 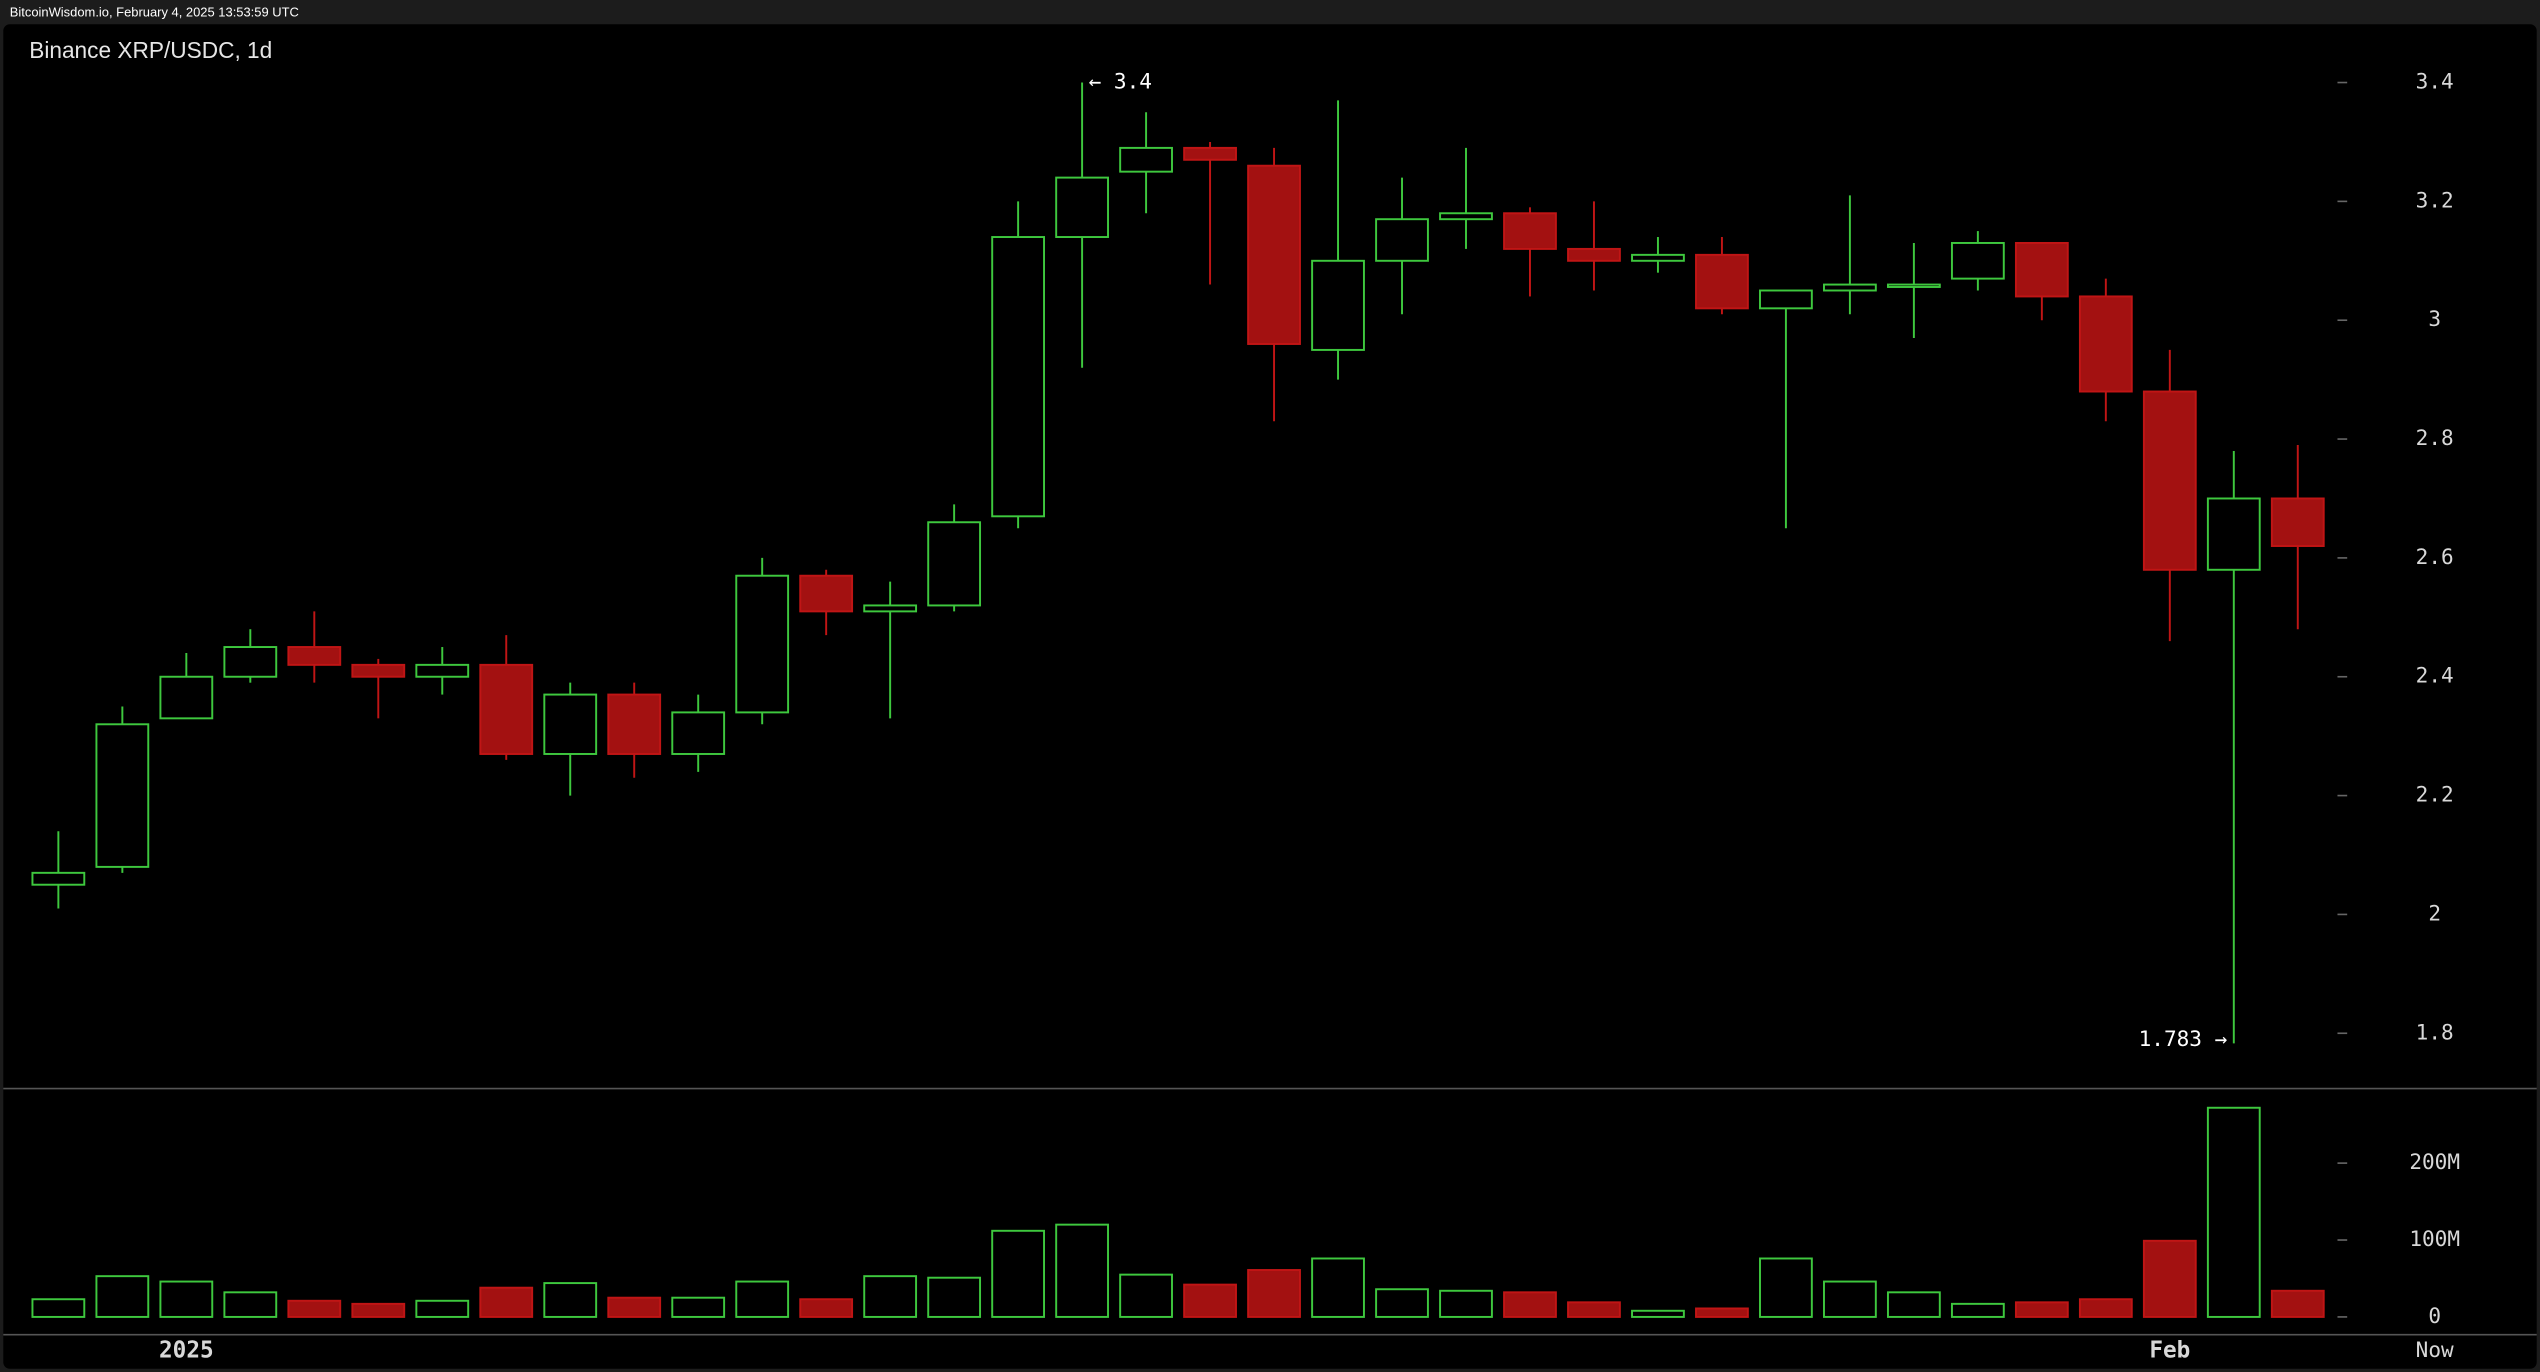 I want to click on y2-tick-label: 0, so click(x=2434, y=1315).